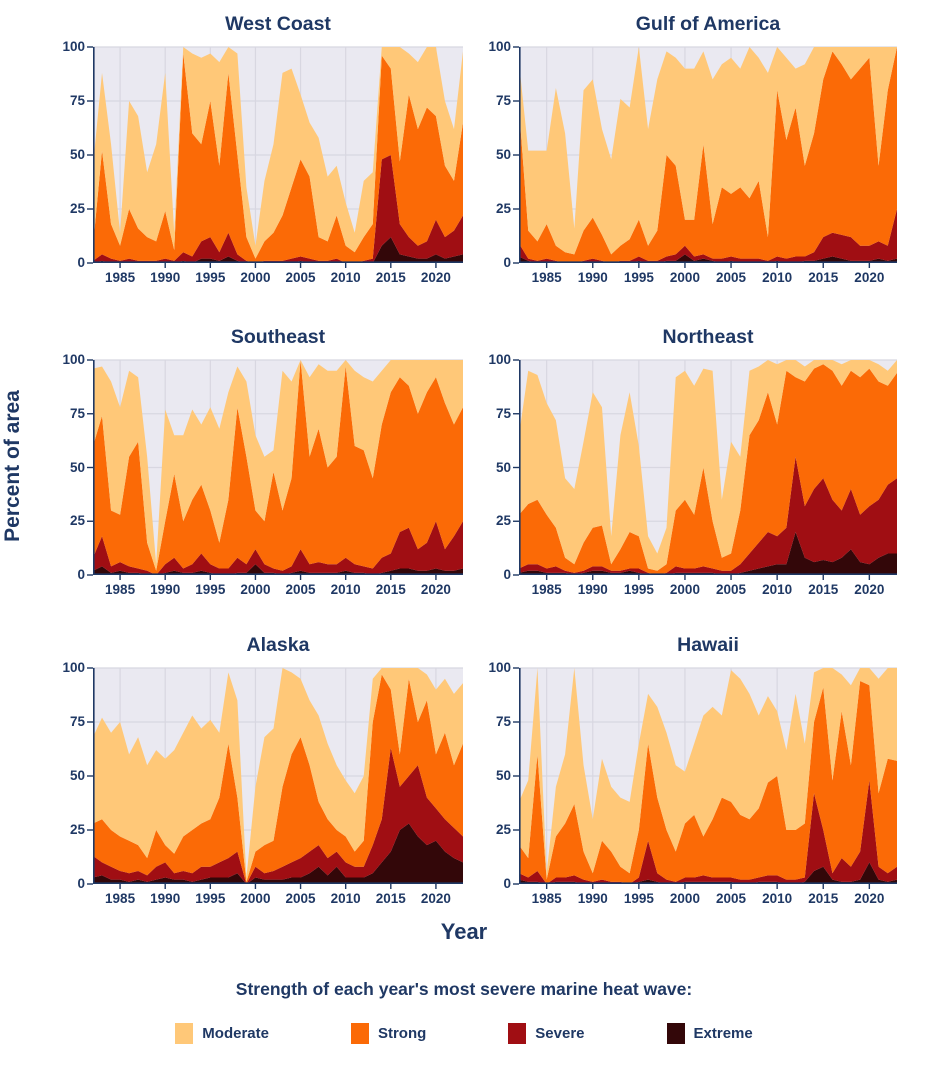 This screenshot has width=928, height=1069. What do you see at coordinates (708, 645) in the screenshot?
I see `chart-title: Hawaii` at bounding box center [708, 645].